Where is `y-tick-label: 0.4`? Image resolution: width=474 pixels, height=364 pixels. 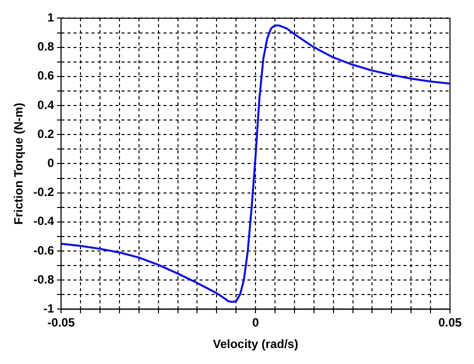
y-tick-label: 0.4 is located at coordinates (45, 105).